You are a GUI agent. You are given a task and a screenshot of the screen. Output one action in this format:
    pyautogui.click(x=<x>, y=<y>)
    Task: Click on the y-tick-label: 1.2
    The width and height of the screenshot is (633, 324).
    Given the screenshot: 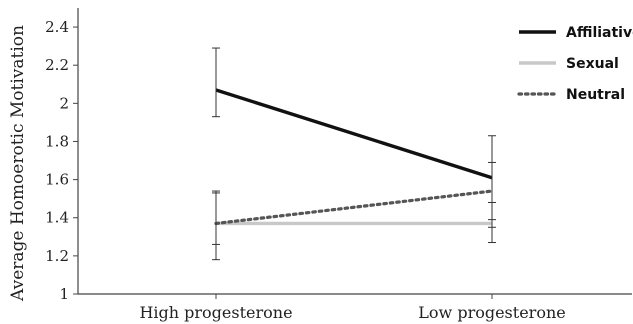 What is the action you would take?
    pyautogui.click(x=57, y=256)
    